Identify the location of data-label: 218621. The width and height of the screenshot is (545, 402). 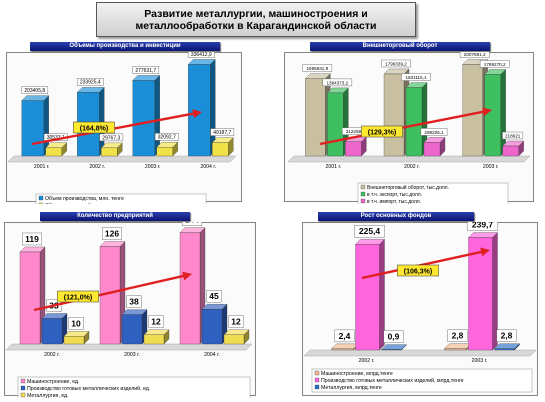
(513, 135).